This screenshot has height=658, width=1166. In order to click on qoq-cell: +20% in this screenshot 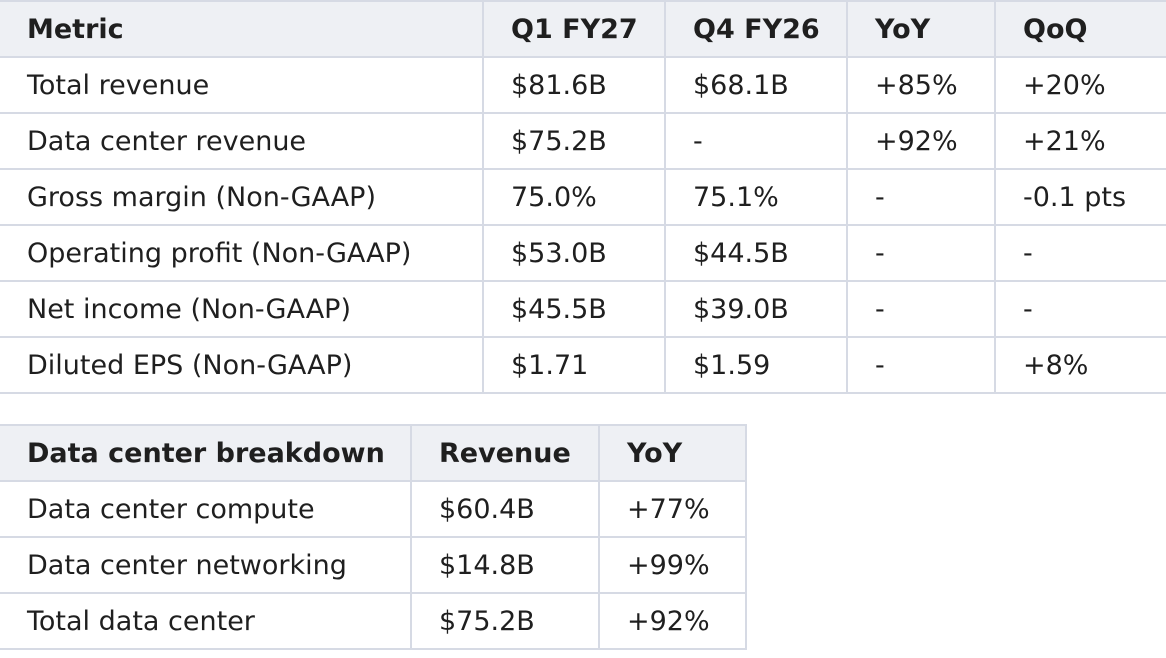, I will do `click(1080, 85)`.